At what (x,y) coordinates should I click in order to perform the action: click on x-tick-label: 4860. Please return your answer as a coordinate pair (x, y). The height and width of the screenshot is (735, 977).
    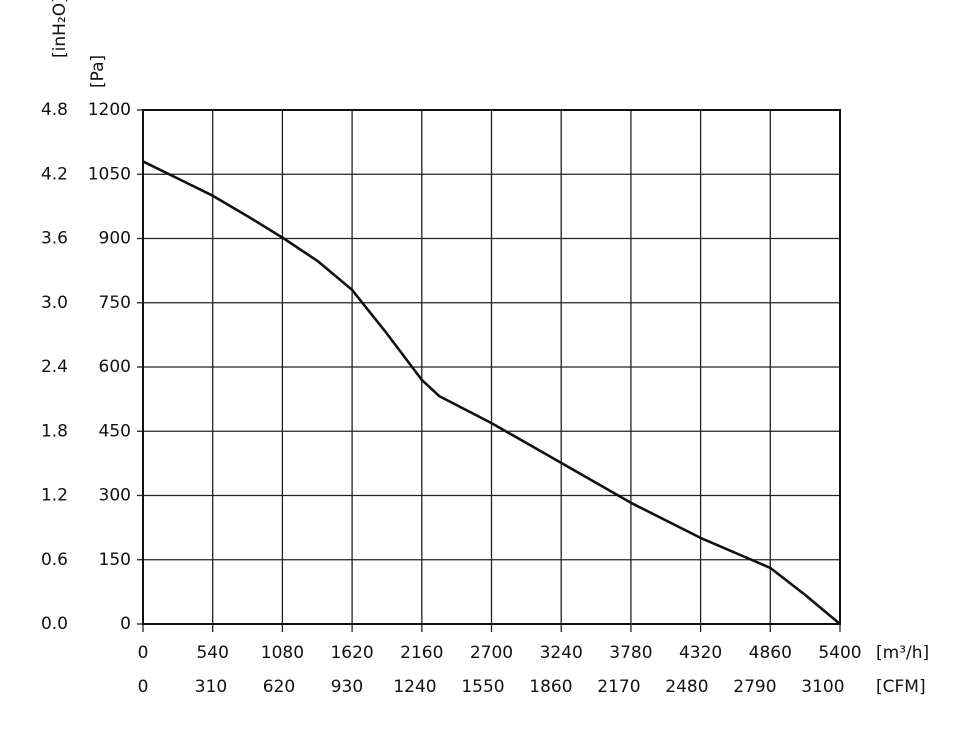
    Looking at the image, I should click on (770, 653).